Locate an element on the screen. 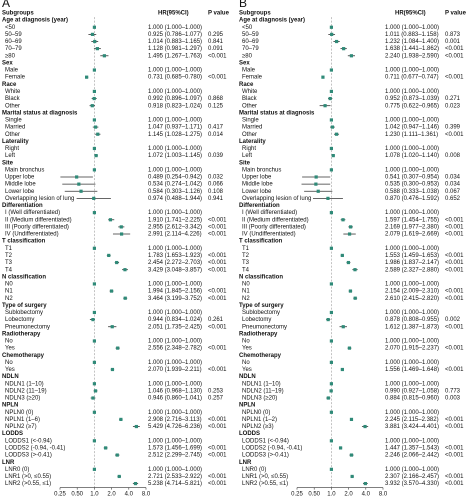 Image resolution: width=474 pixels, height=498 pixels. row-label: N0 is located at coordinates (9, 285).